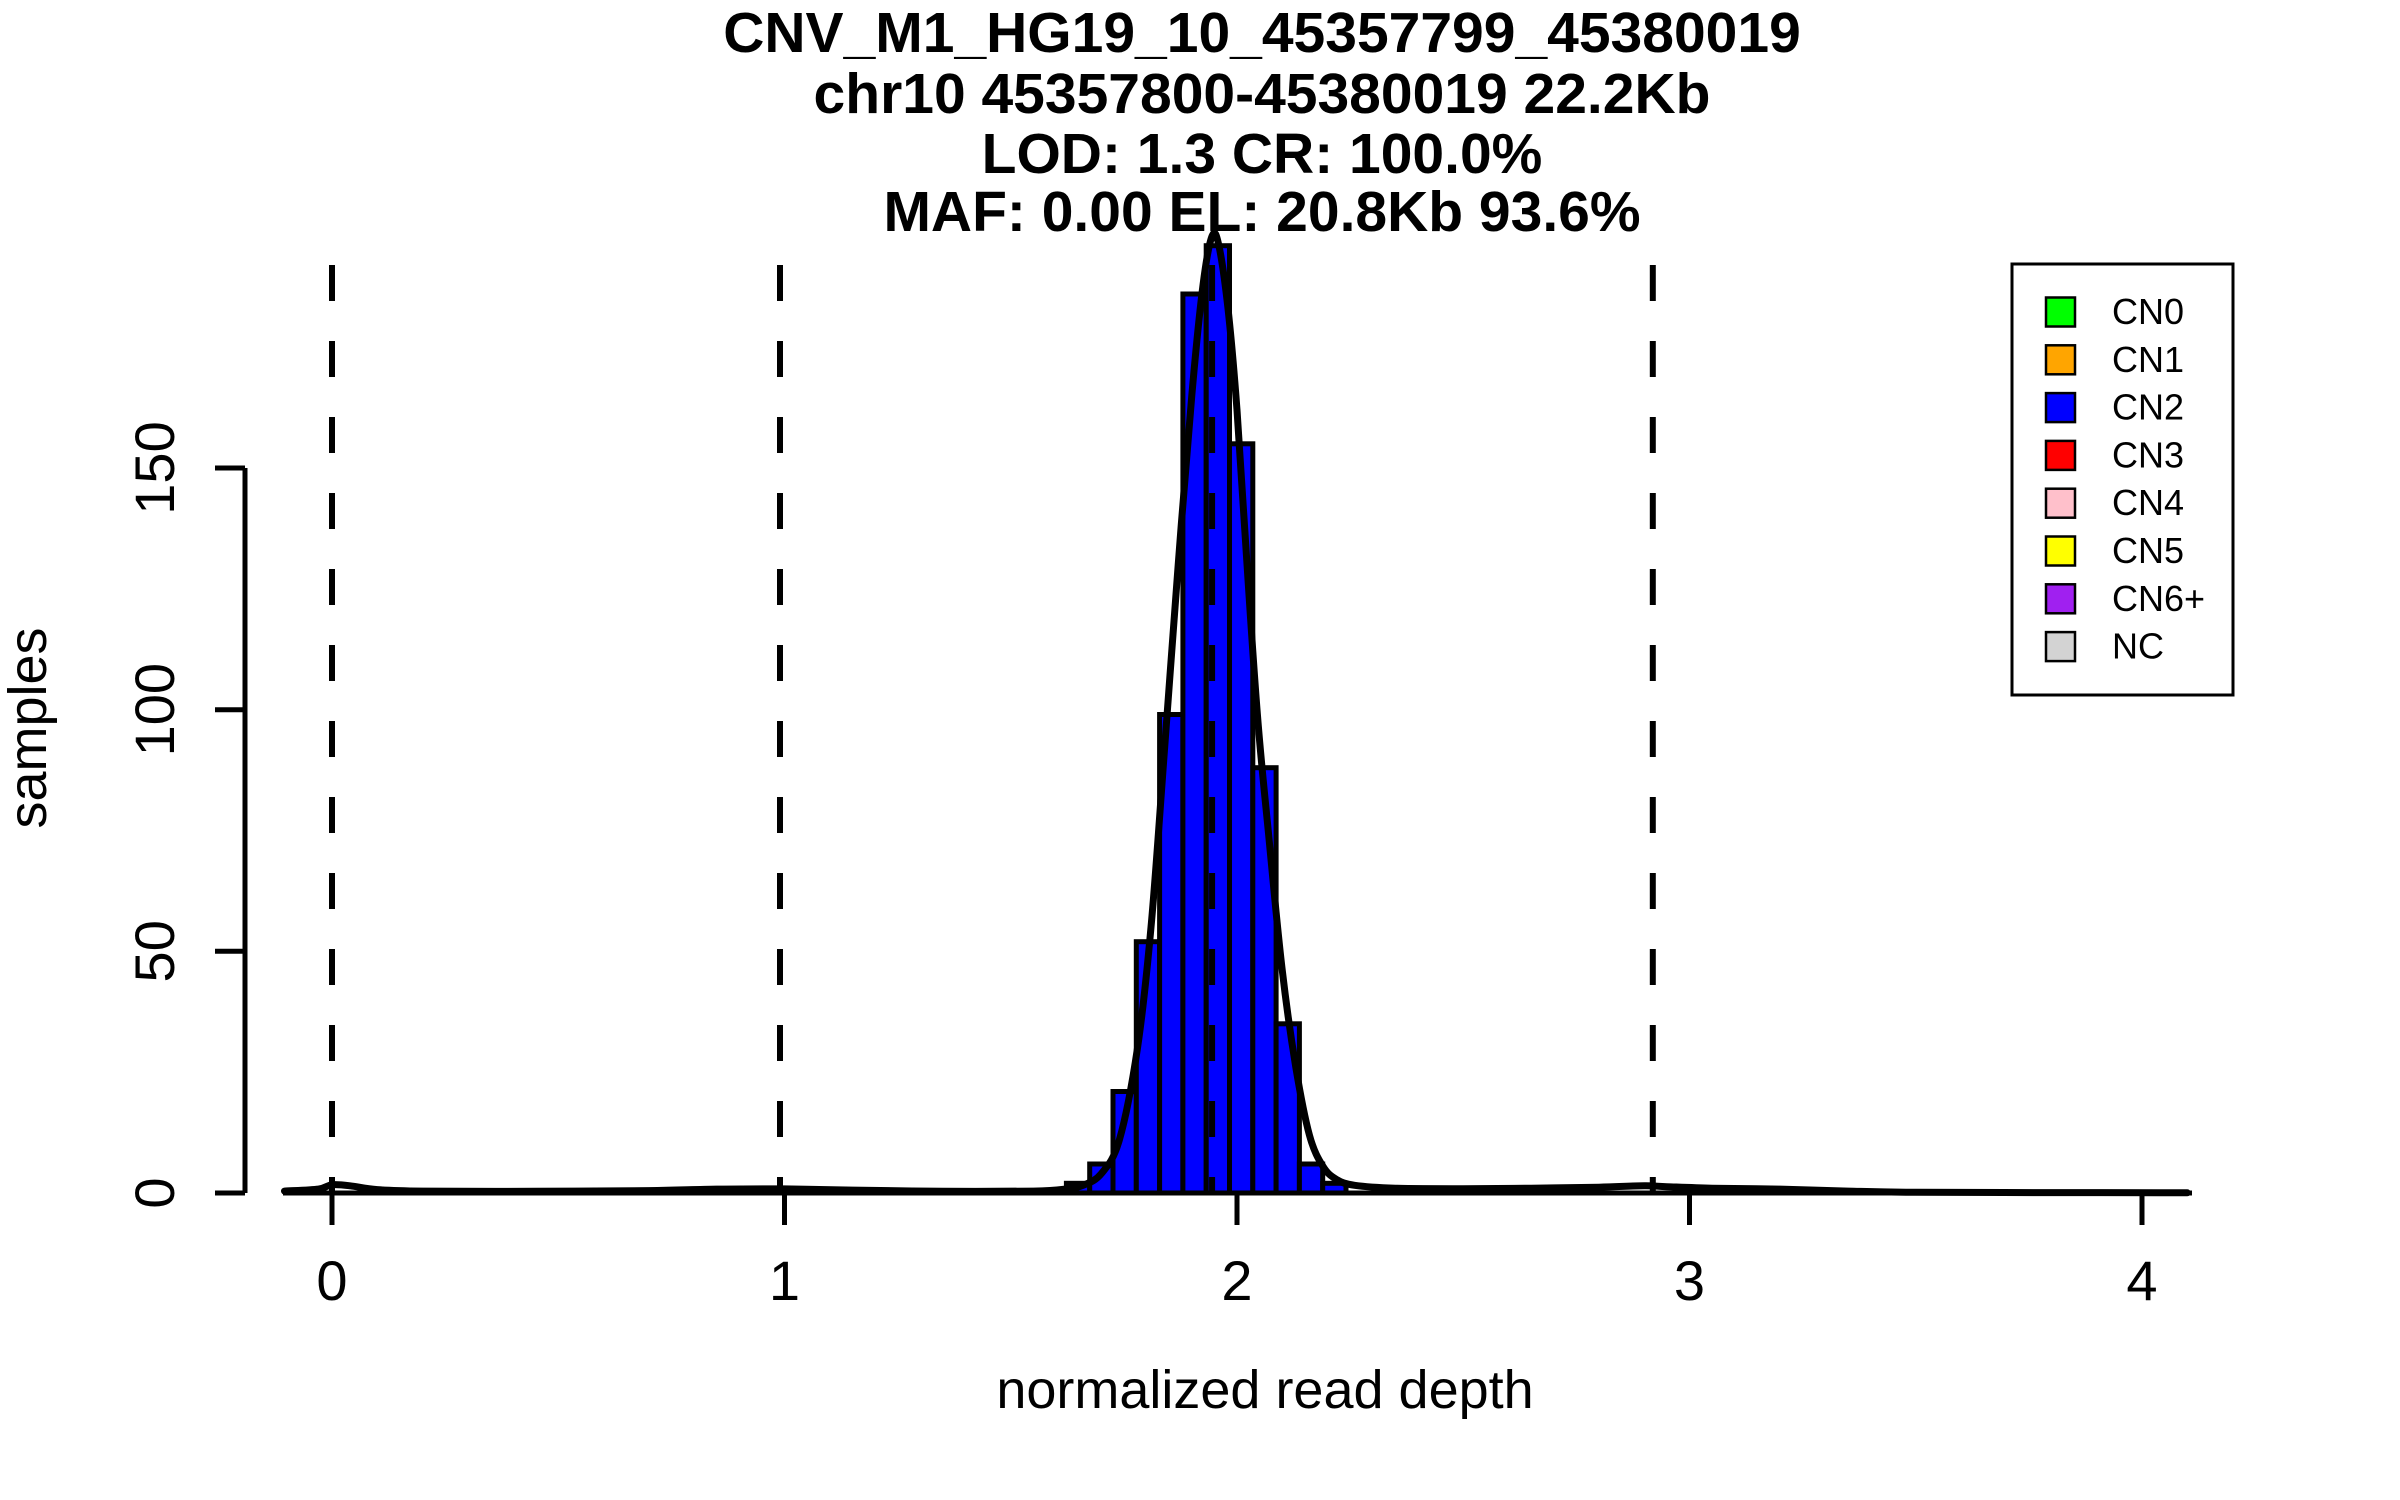 This screenshot has width=2400, height=1500. What do you see at coordinates (1262, 94) in the screenshot?
I see `title-line-2: chr10 45357800-45380019 22.2Kb` at bounding box center [1262, 94].